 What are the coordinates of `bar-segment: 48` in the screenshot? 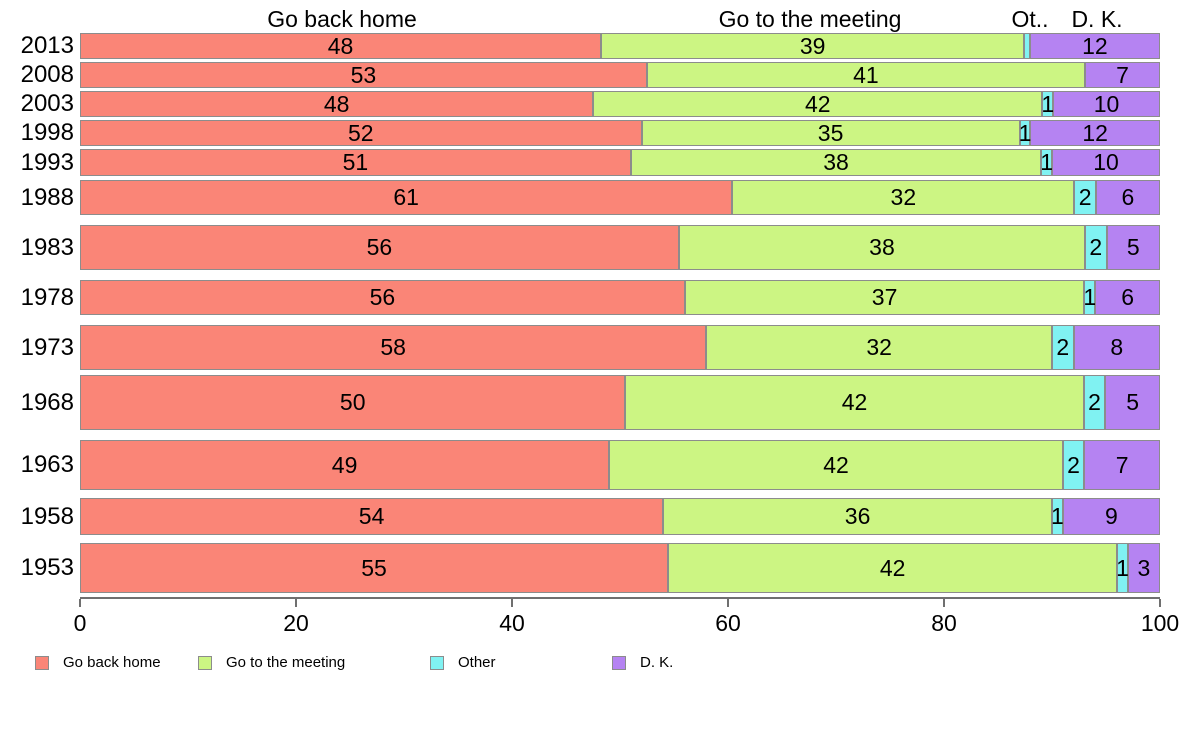 It's located at (337, 104).